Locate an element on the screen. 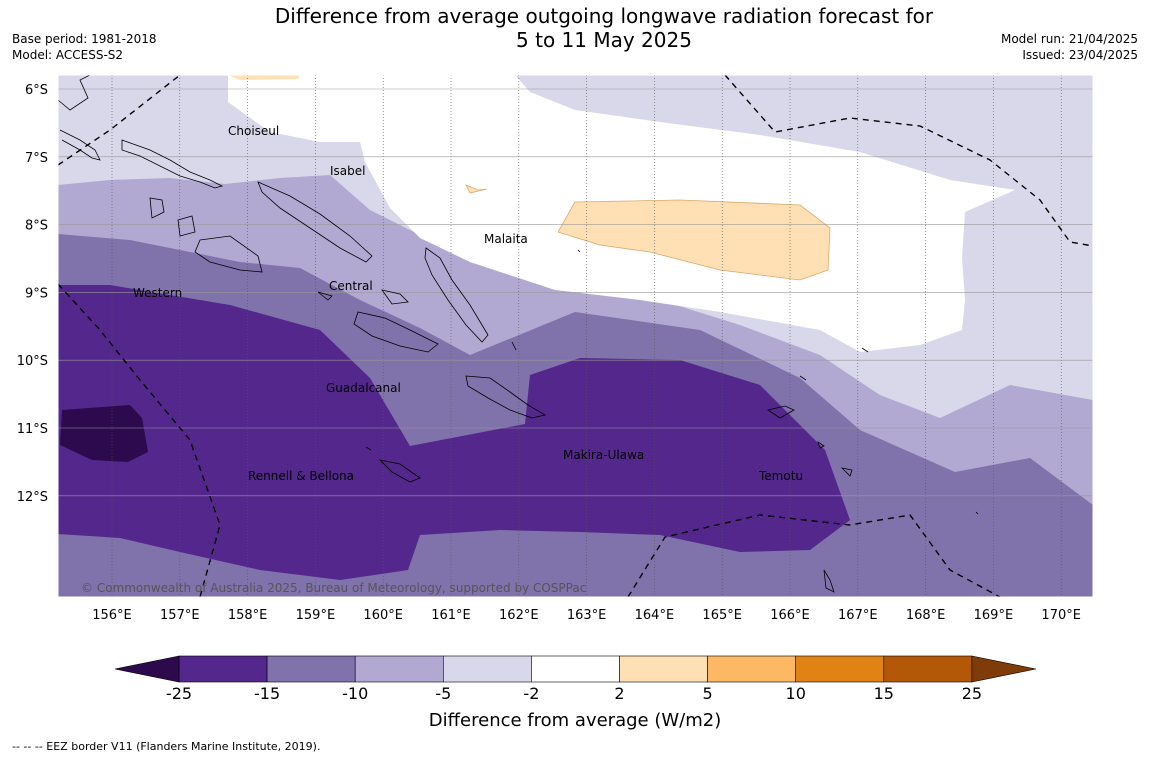 Image resolution: width=1150 pixels, height=758 pixels. isabel-coast is located at coordinates (315, 222).